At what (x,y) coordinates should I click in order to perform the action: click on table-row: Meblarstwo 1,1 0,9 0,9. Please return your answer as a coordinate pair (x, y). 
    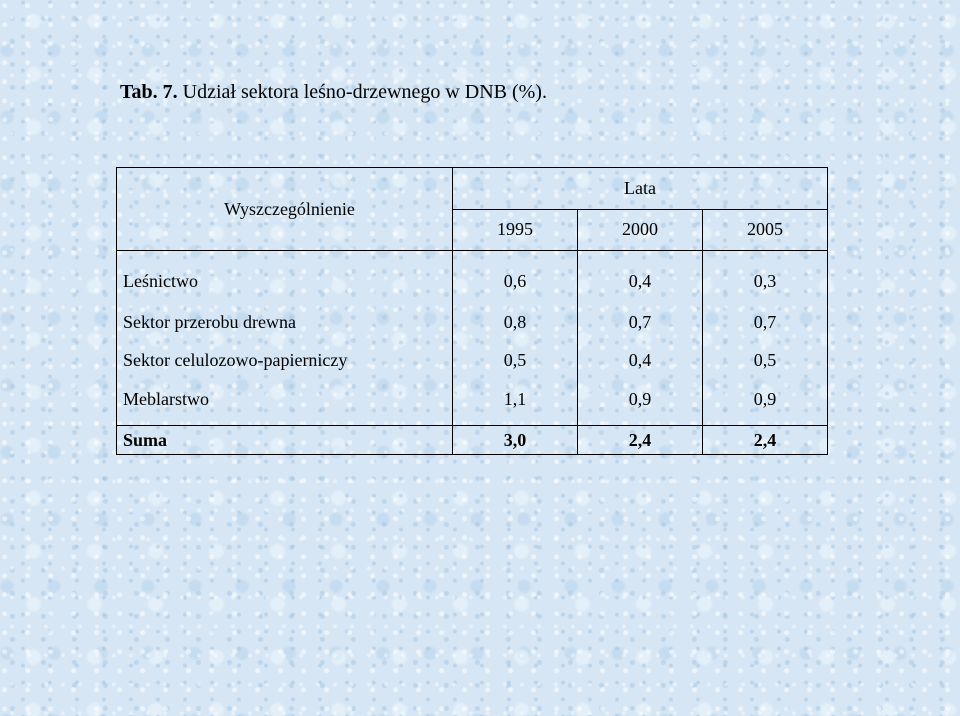
    Looking at the image, I should click on (472, 402).